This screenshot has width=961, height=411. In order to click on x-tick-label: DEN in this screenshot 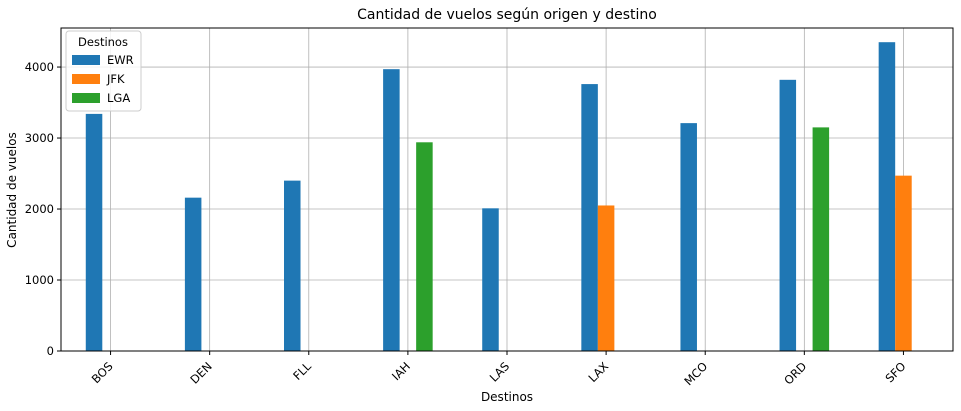, I will do `click(200, 372)`.